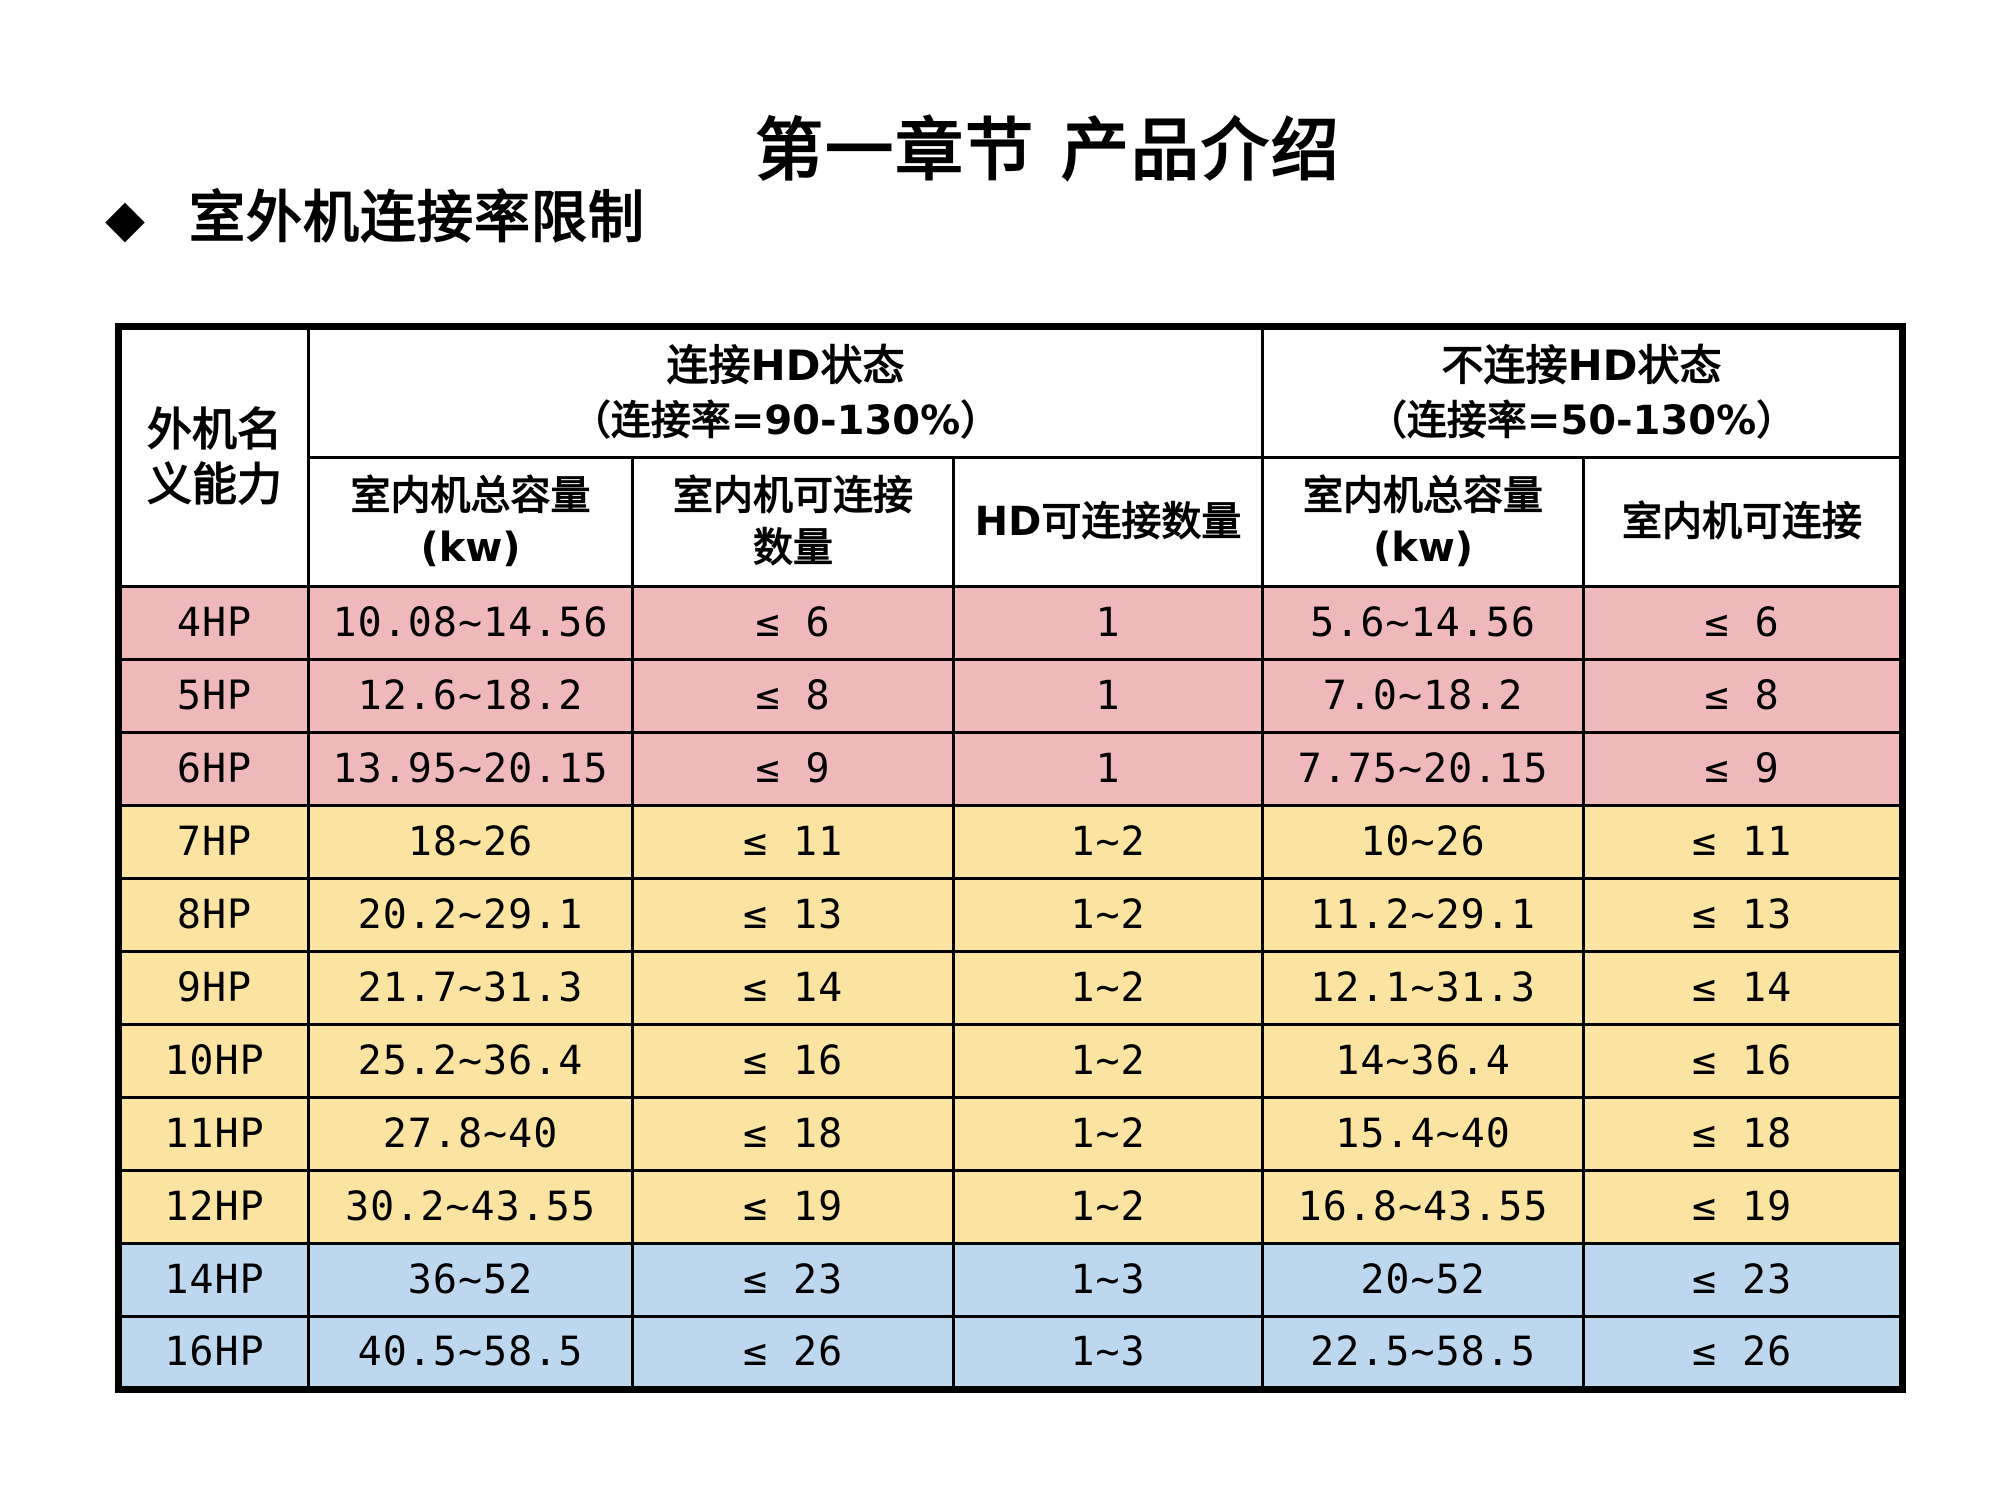 This screenshot has width=2000, height=1500. What do you see at coordinates (213, 623) in the screenshot?
I see `hp-label: 4HP` at bounding box center [213, 623].